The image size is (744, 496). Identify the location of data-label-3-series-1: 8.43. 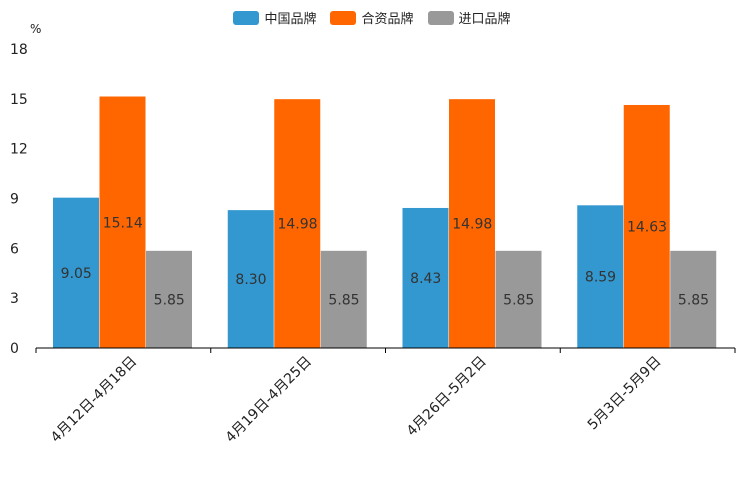
(425, 279).